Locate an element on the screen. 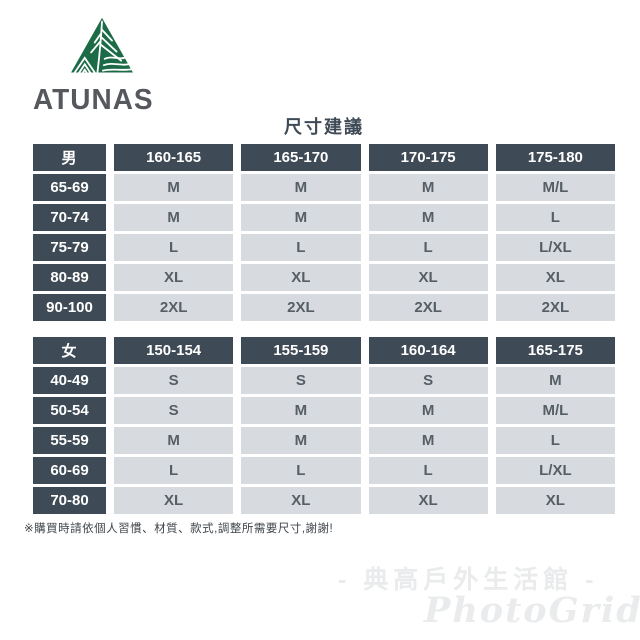  men-row-label: 70-74 is located at coordinates (69, 217).